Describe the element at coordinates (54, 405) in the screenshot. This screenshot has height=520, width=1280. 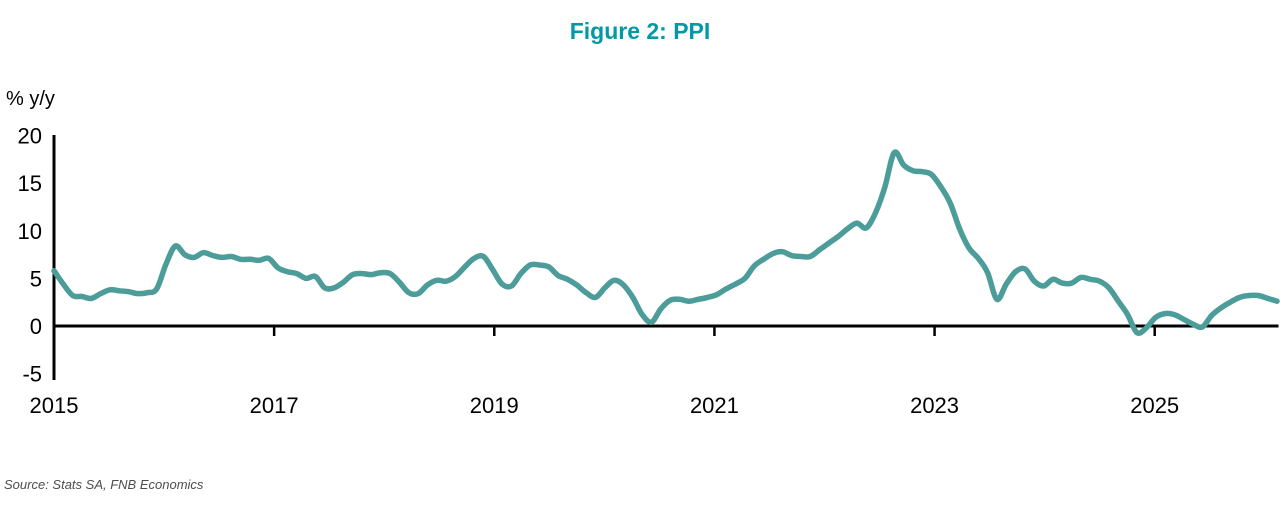
I see `x-tick-label: 2015` at that location.